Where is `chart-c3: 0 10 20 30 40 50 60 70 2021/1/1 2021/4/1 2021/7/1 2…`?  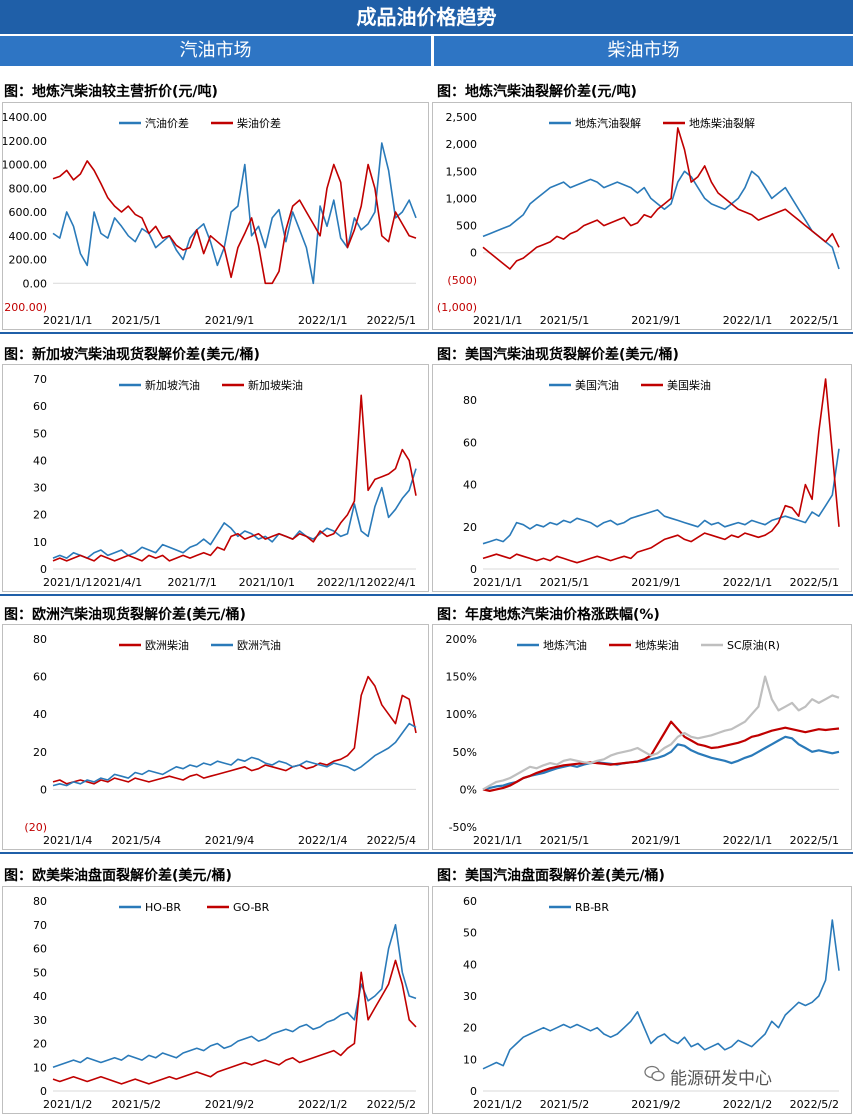 chart-c3: 0 10 20 30 40 50 60 70 2021/1/1 2021/4/1 2021/7/1 2… is located at coordinates (225, 481).